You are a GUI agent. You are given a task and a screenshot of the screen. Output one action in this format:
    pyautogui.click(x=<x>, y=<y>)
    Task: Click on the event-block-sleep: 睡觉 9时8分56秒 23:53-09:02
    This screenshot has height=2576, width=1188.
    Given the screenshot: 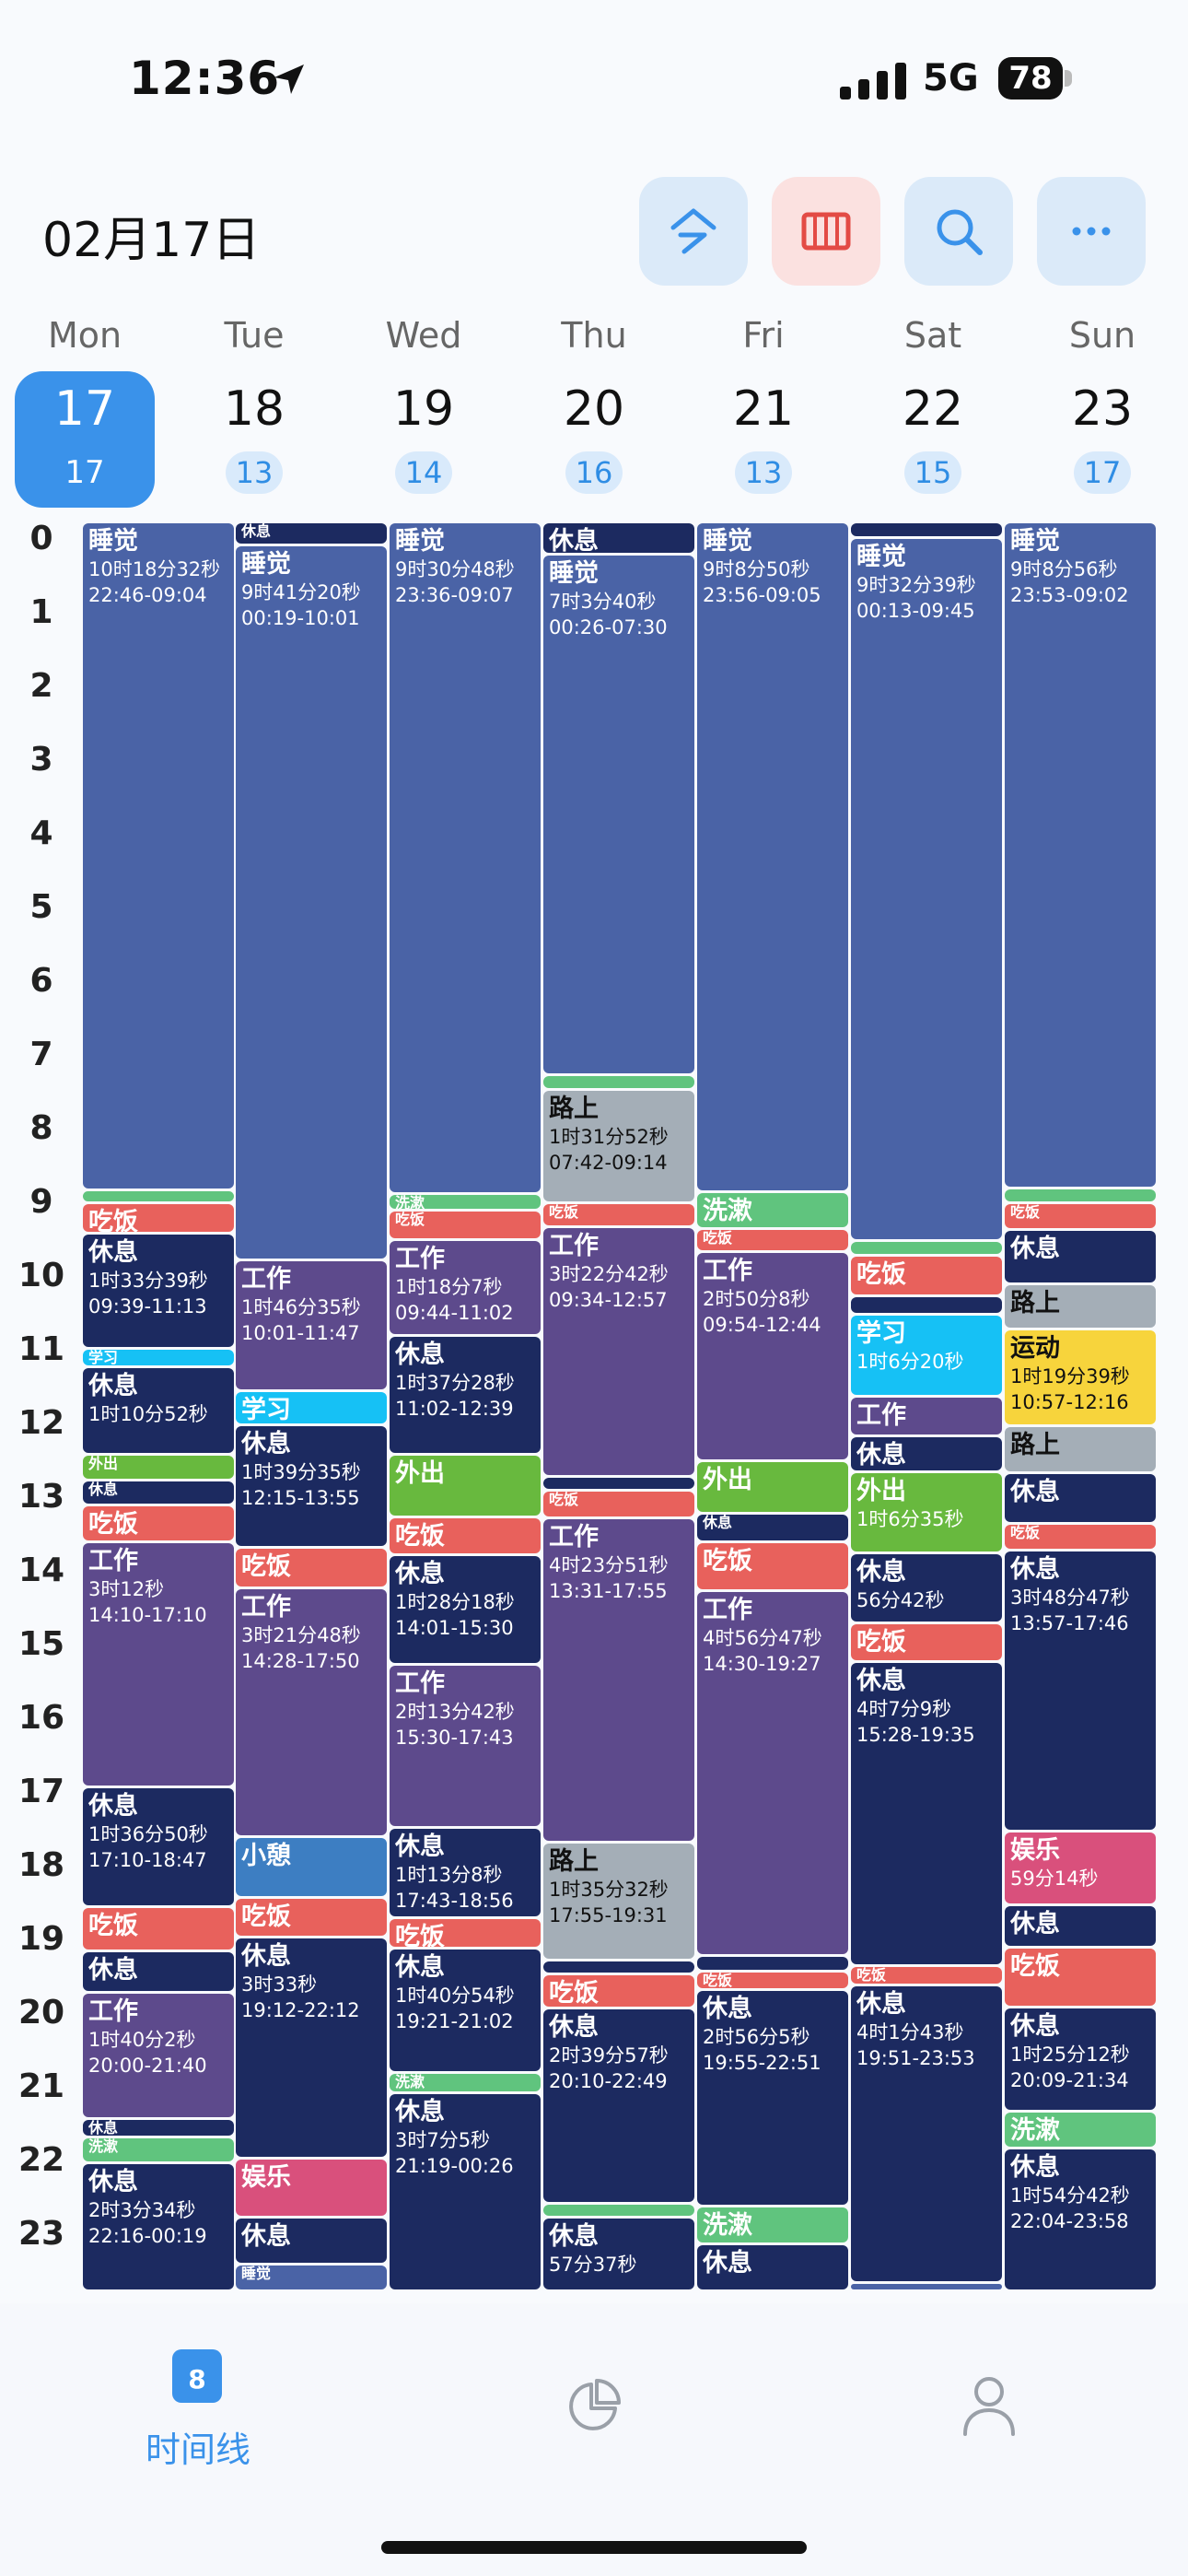 What is the action you would take?
    pyautogui.click(x=1080, y=855)
    